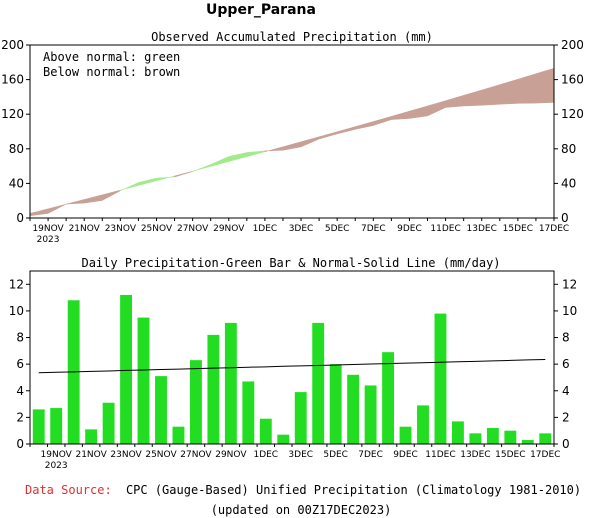 The height and width of the screenshot is (518, 598). I want to click on accumulated-segment-14DEC, so click(509, 91).